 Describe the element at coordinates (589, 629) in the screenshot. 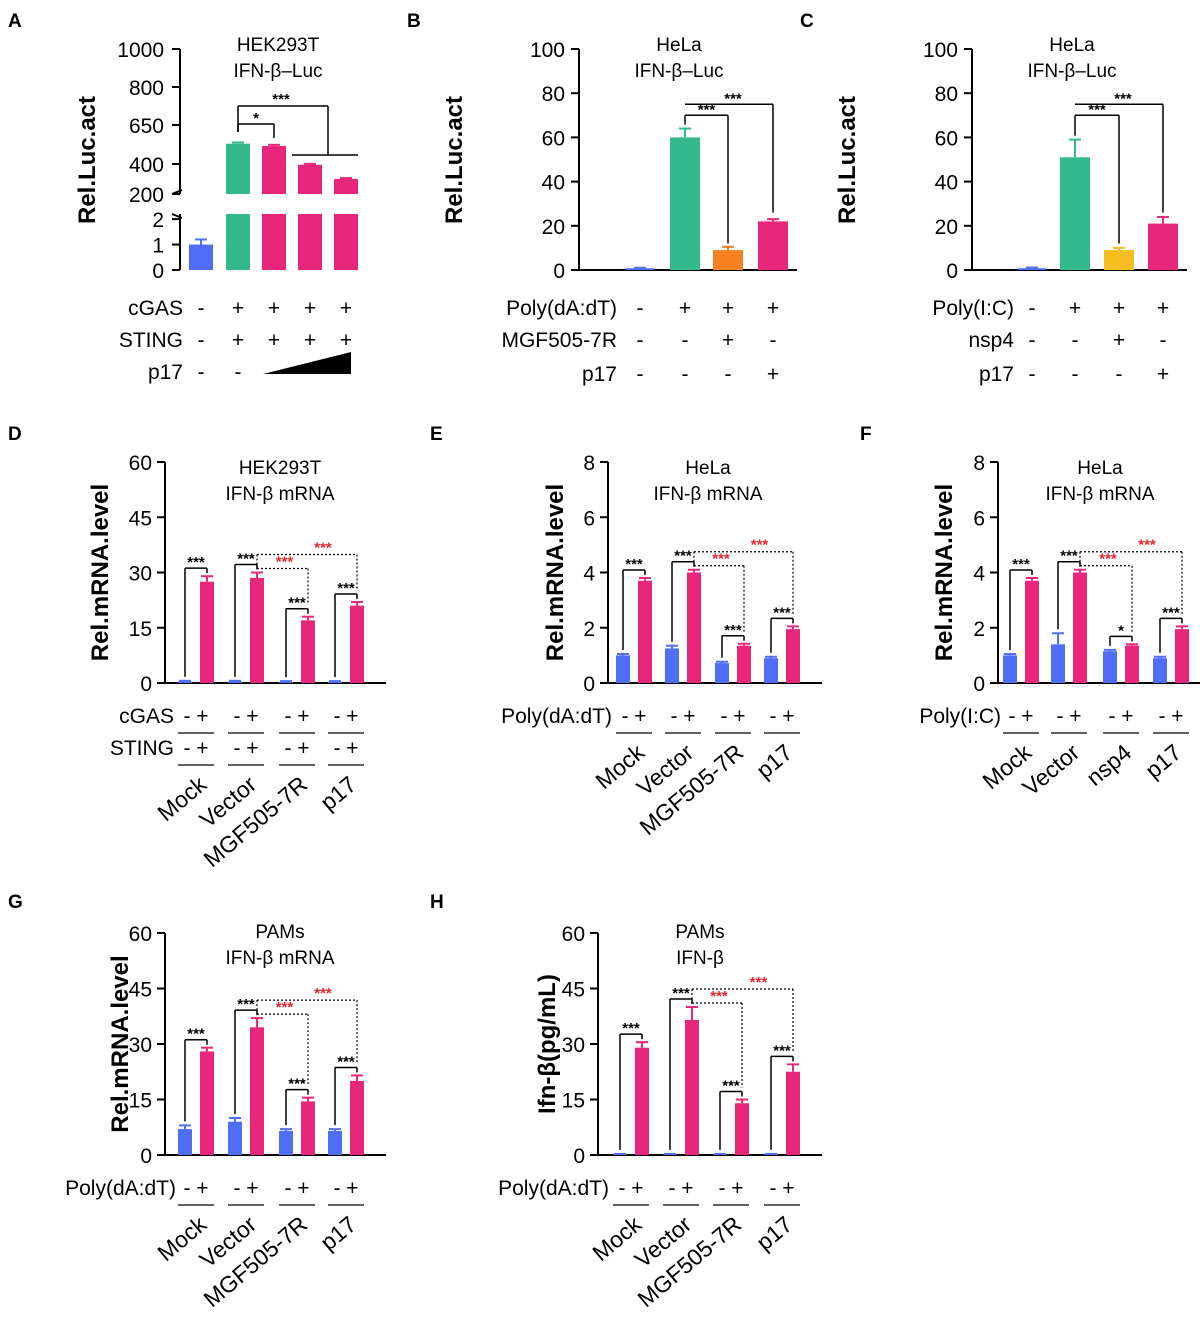

I see `y-tick-label: 2` at that location.